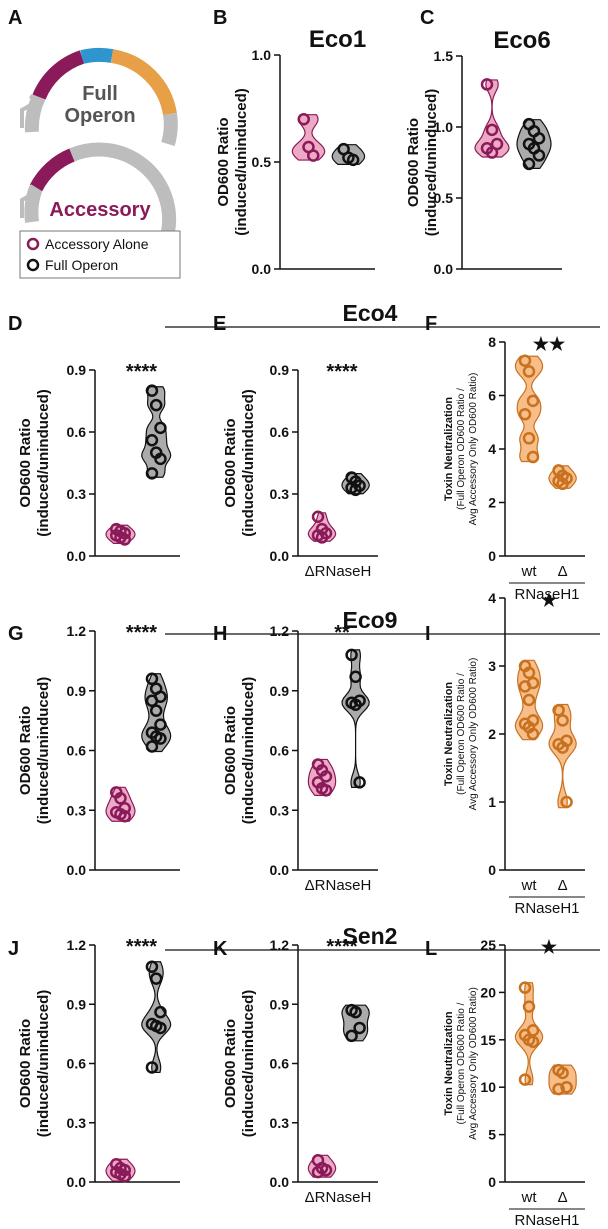 This screenshot has height=1229, width=608. Describe the element at coordinates (444, 56) in the screenshot. I see `y-tick-label: 1.5` at that location.